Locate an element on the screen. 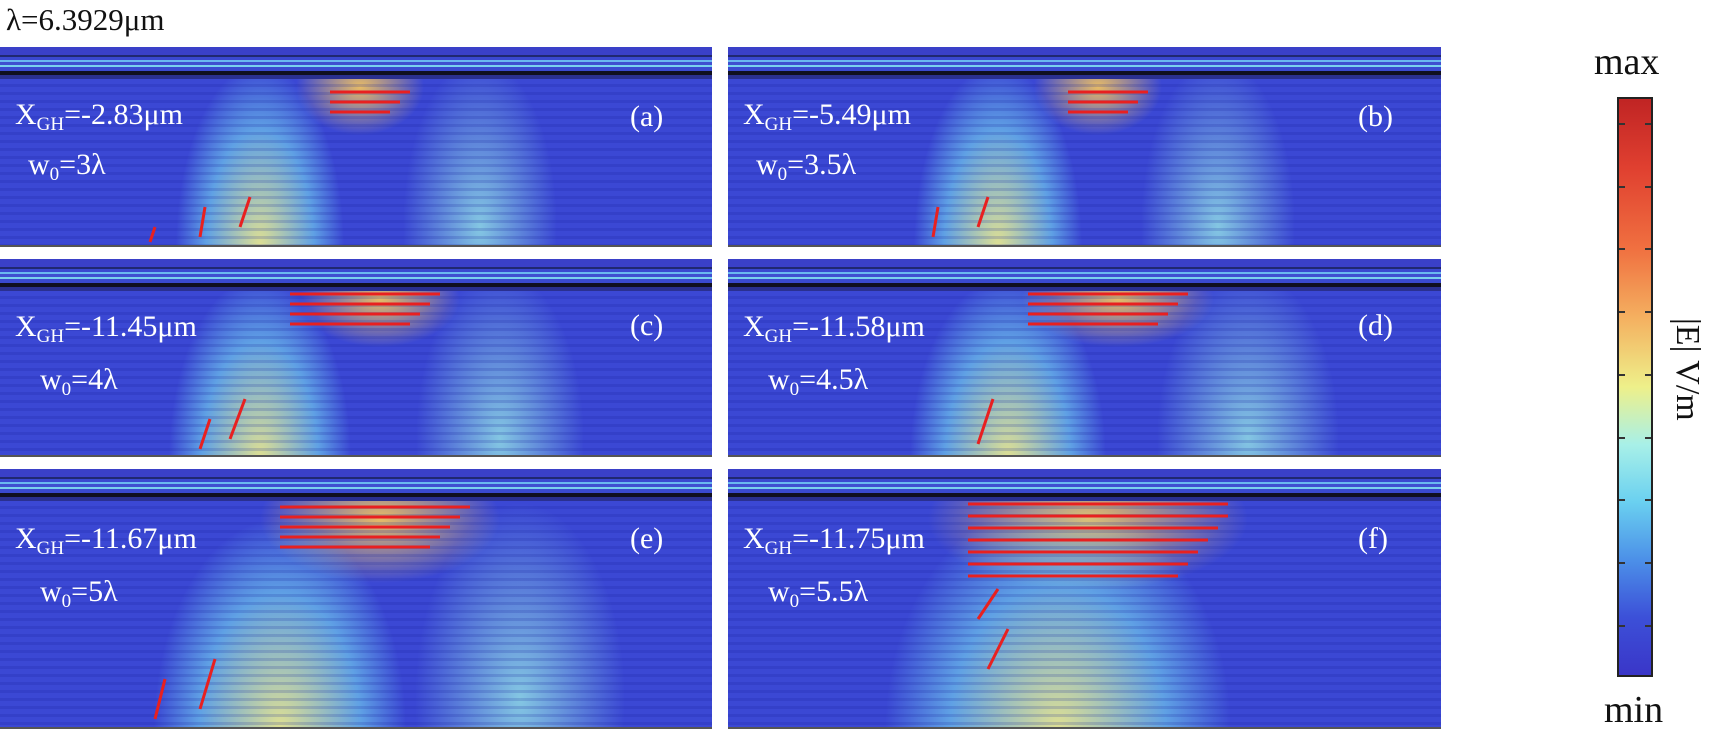 The width and height of the screenshot is (1717, 735). panel-label: (d) is located at coordinates (1375, 325).